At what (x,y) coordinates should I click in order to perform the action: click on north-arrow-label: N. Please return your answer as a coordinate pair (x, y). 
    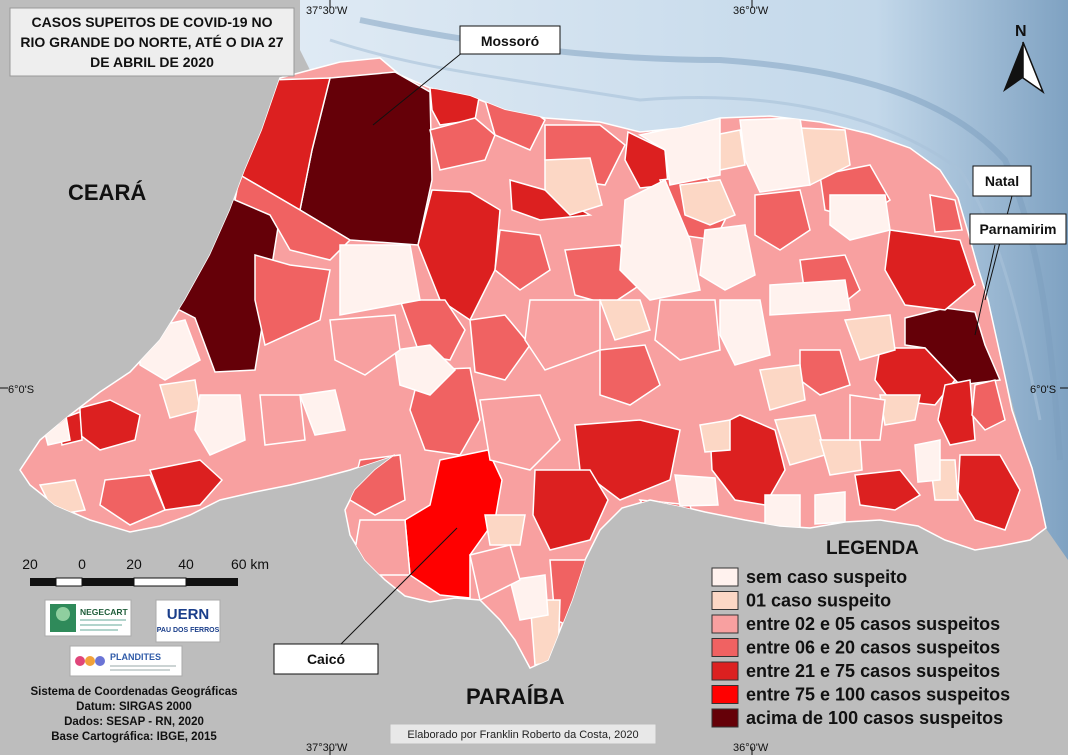
    Looking at the image, I should click on (1021, 31).